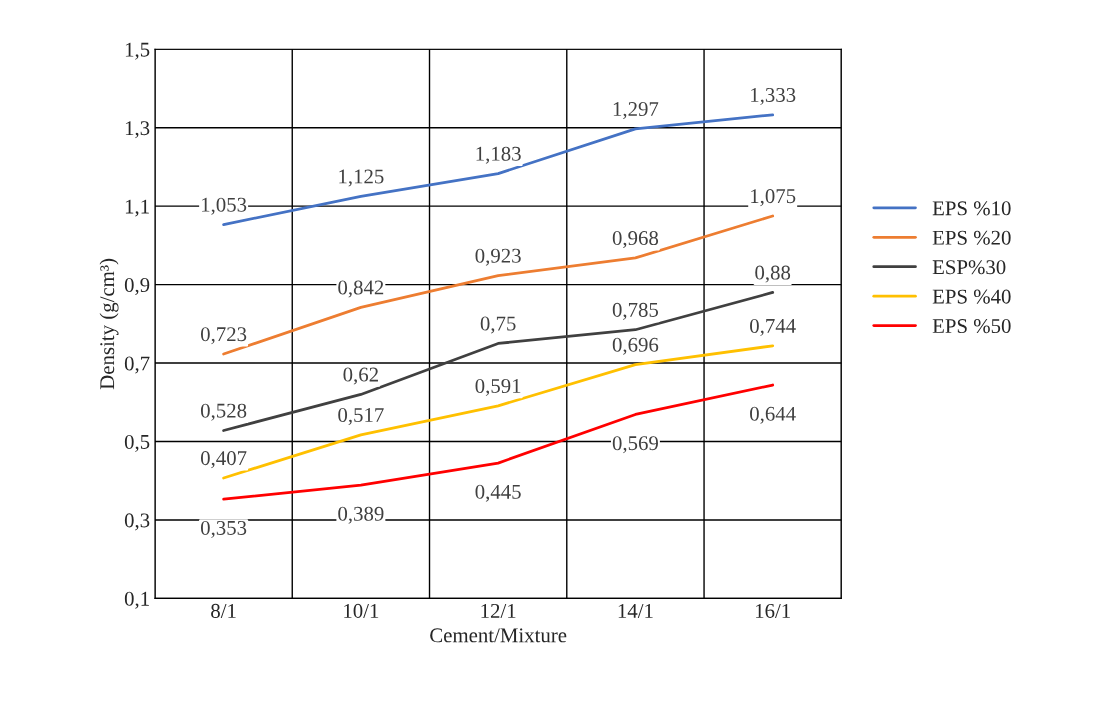 Image resolution: width=1107 pixels, height=704 pixels. I want to click on legend-label: ESP%30, so click(969, 267).